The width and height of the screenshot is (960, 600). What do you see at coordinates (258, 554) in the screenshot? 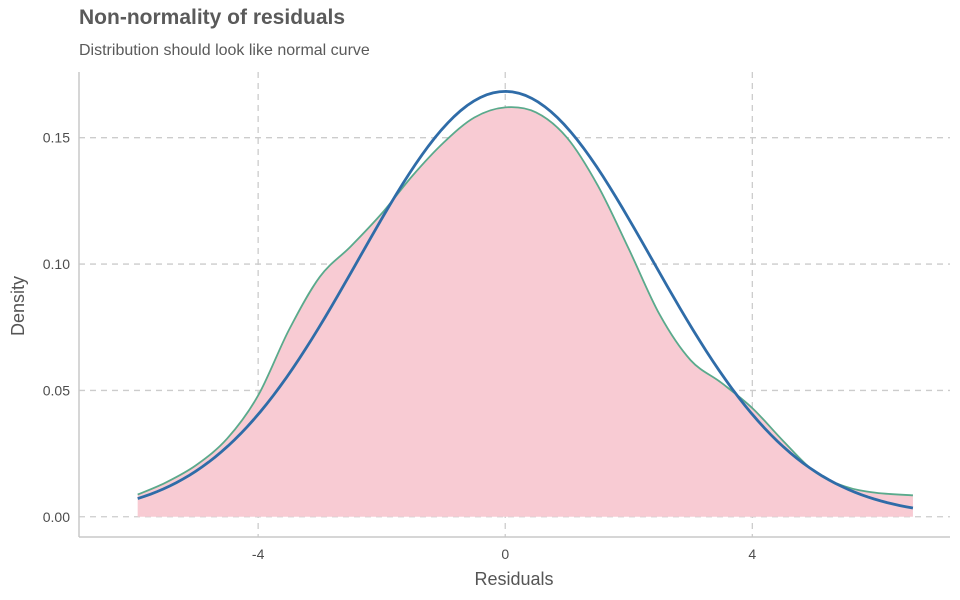
I see `x-tick-label--4: -4` at bounding box center [258, 554].